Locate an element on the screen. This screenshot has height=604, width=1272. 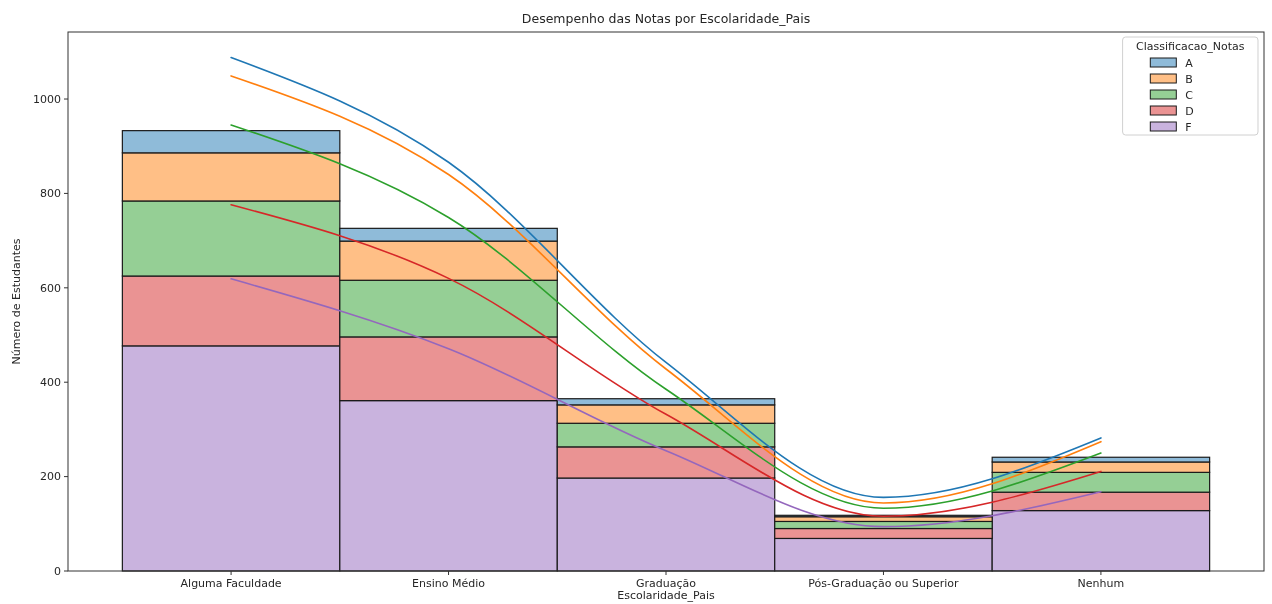
y-tick-label: 400 is located at coordinates (50, 383).